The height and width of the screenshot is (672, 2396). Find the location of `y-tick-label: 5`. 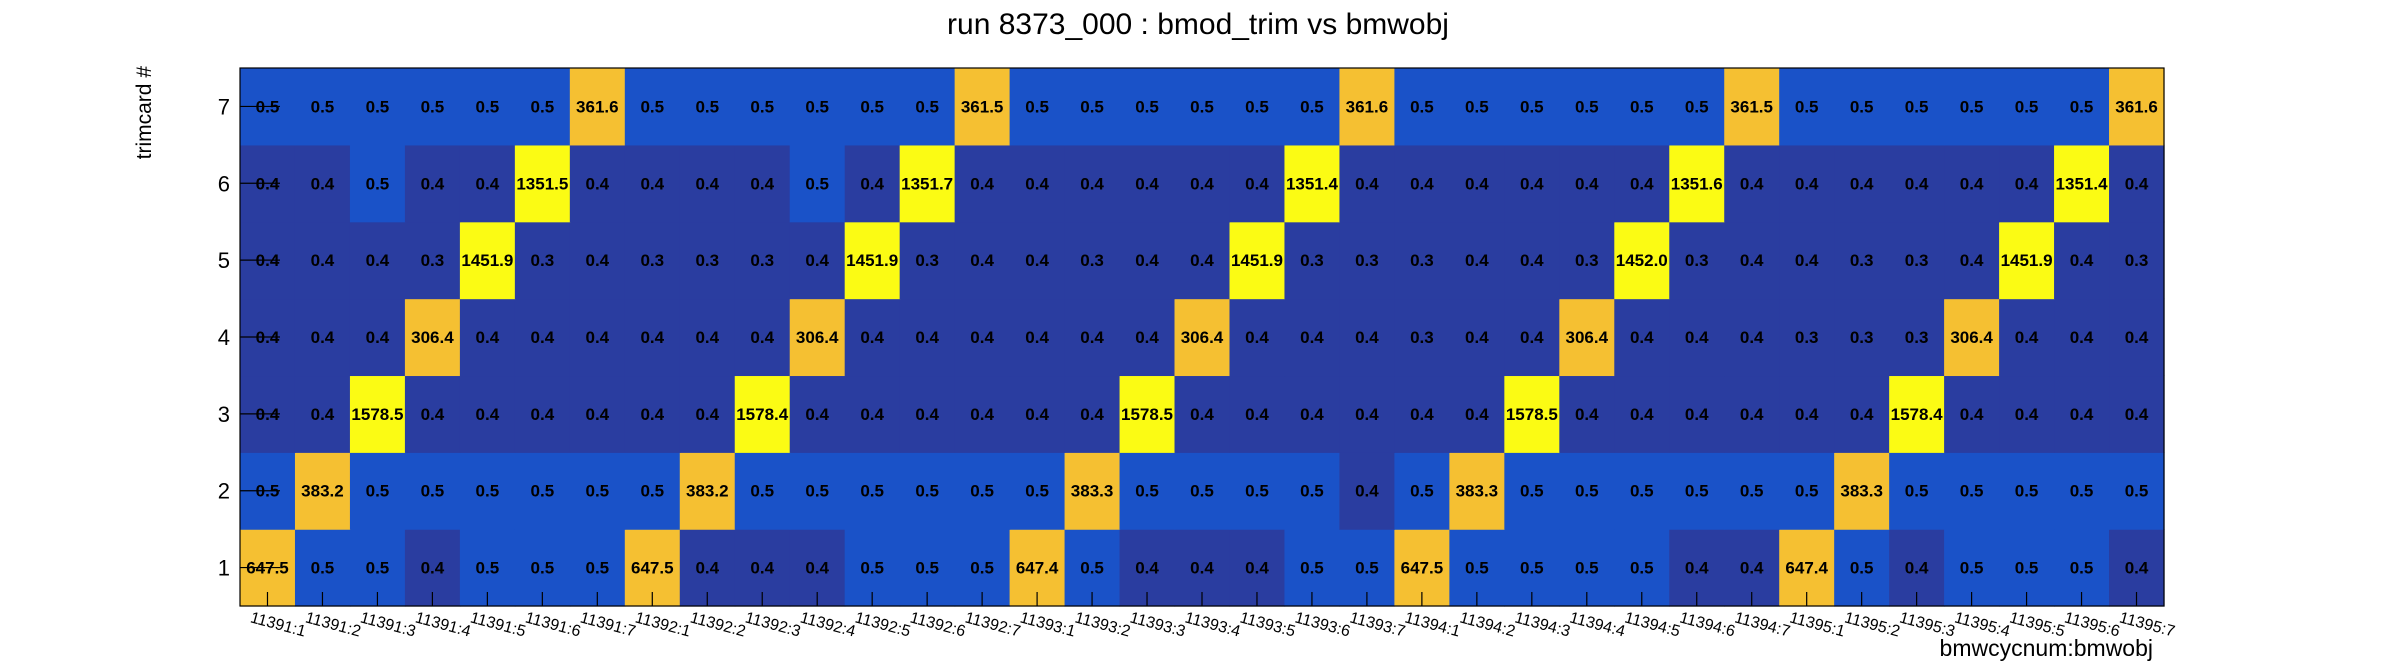

y-tick-label: 5 is located at coordinates (224, 260).